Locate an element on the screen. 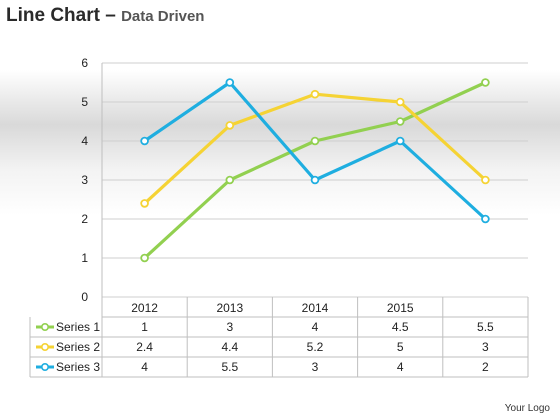 This screenshot has width=560, height=420. x-tick-label-2: 2014 is located at coordinates (315, 308).